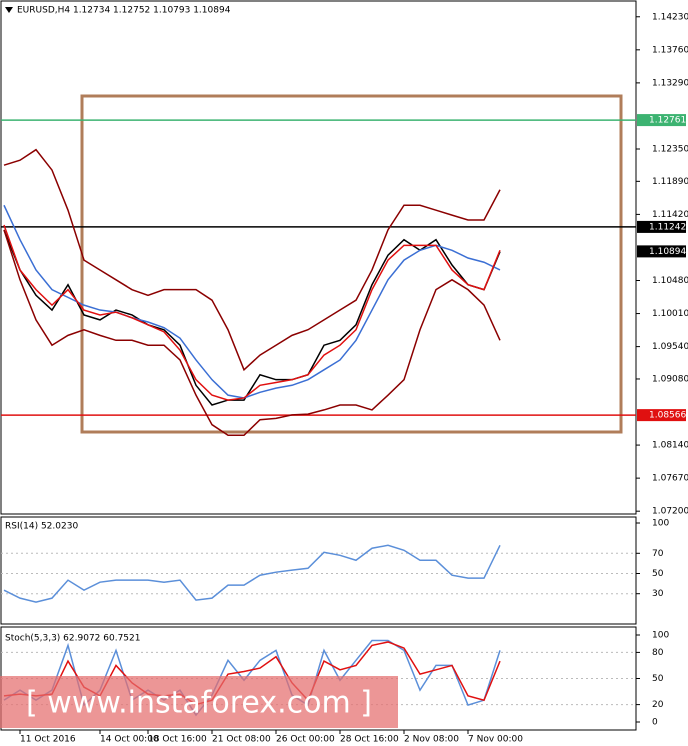 This screenshot has height=746, width=688. Describe the element at coordinates (670, 149) in the screenshot. I see `y-tick-label: 1.12350` at that location.